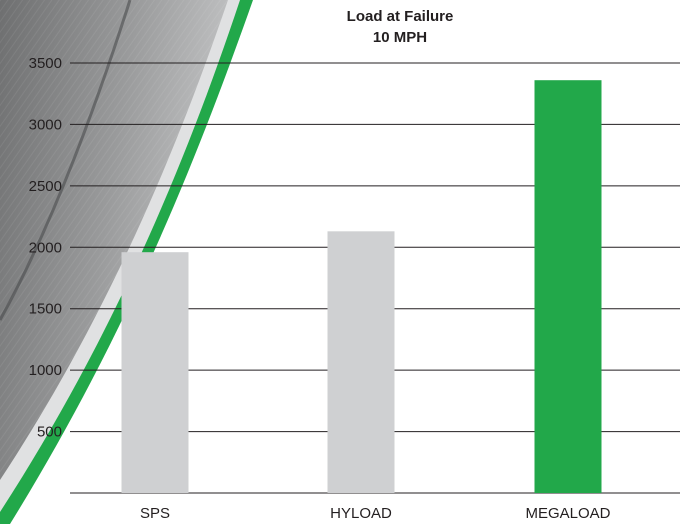 The width and height of the screenshot is (697, 529). Describe the element at coordinates (45, 370) in the screenshot. I see `y-tick-label: 1000` at that location.